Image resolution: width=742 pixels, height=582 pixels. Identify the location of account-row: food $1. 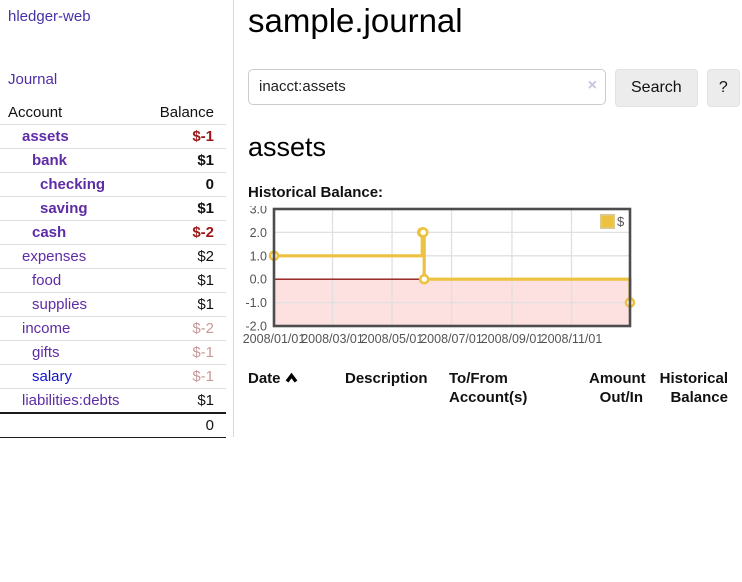
(113, 280).